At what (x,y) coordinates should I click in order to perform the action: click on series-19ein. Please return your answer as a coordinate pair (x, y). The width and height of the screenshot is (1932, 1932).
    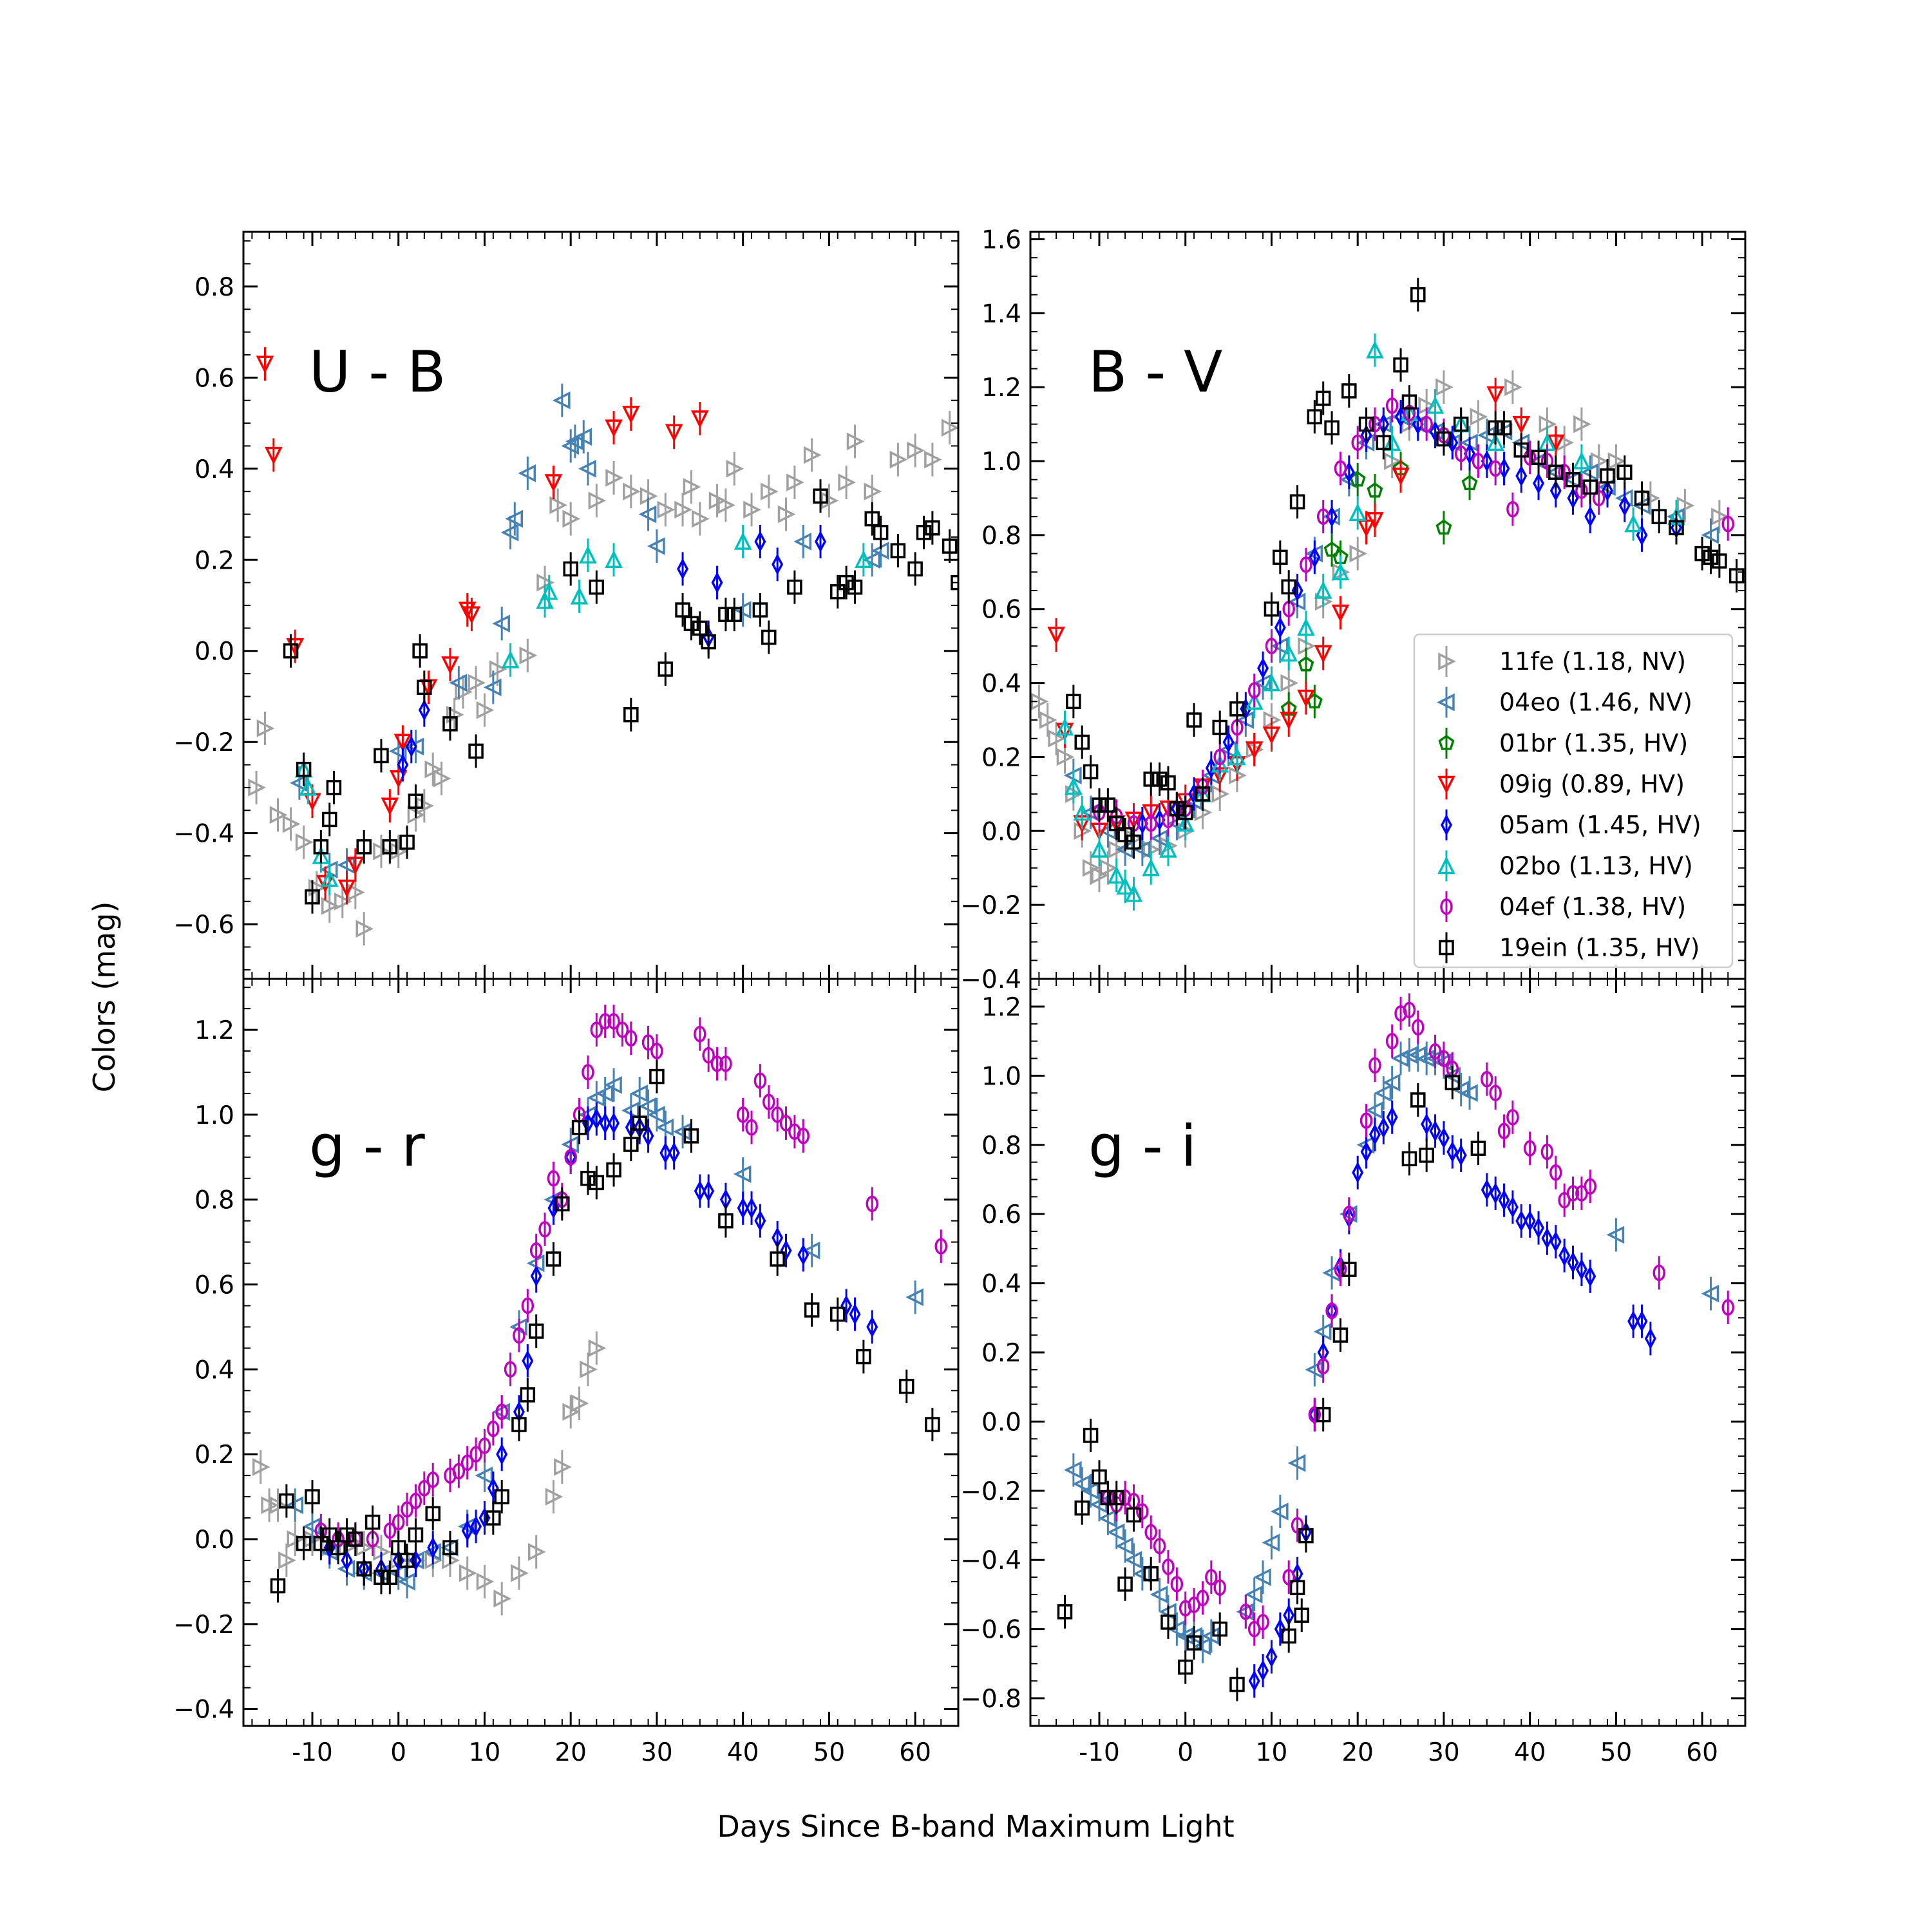
    Looking at the image, I should click on (620, 696).